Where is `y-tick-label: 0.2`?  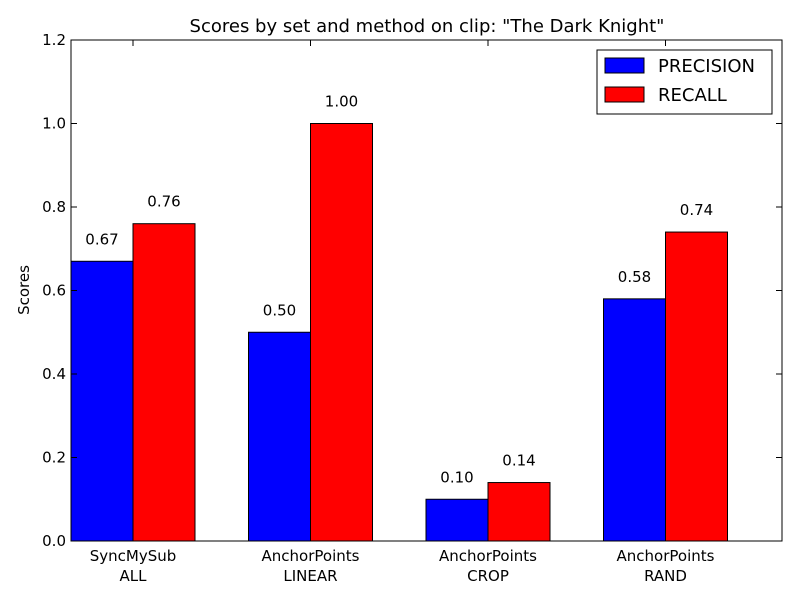
y-tick-label: 0.2 is located at coordinates (54, 458).